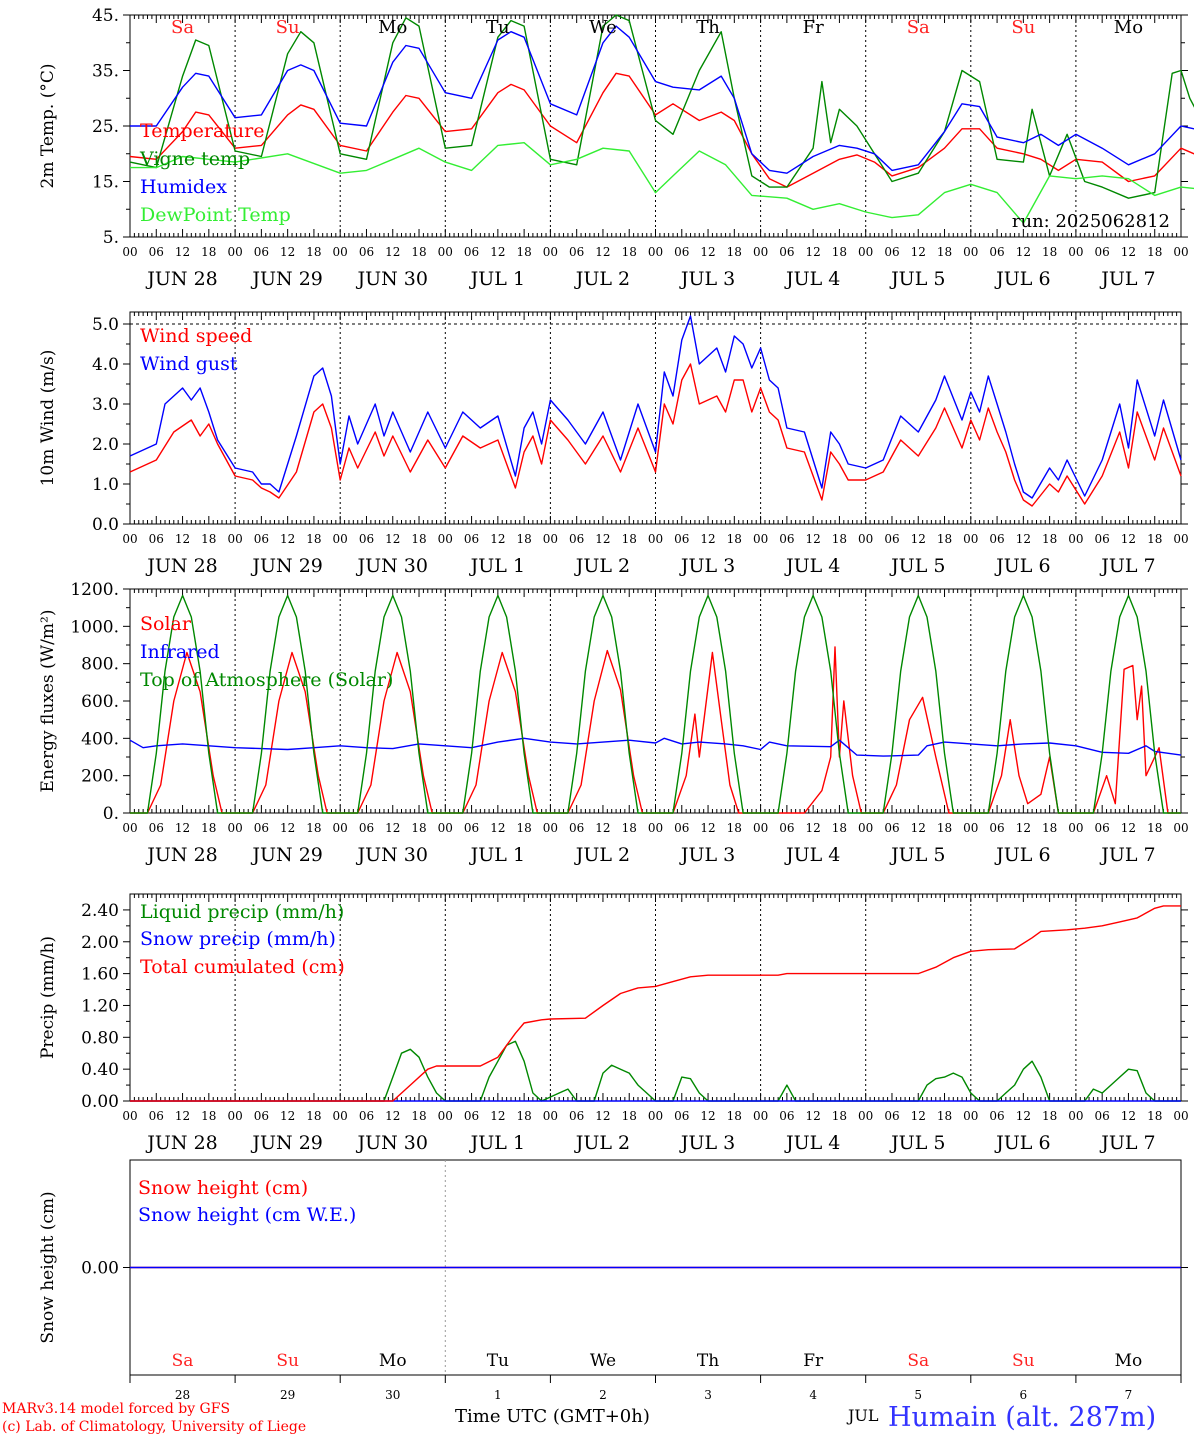  I want to click on legend-entry: Snow precip (mm/h), so click(238, 939).